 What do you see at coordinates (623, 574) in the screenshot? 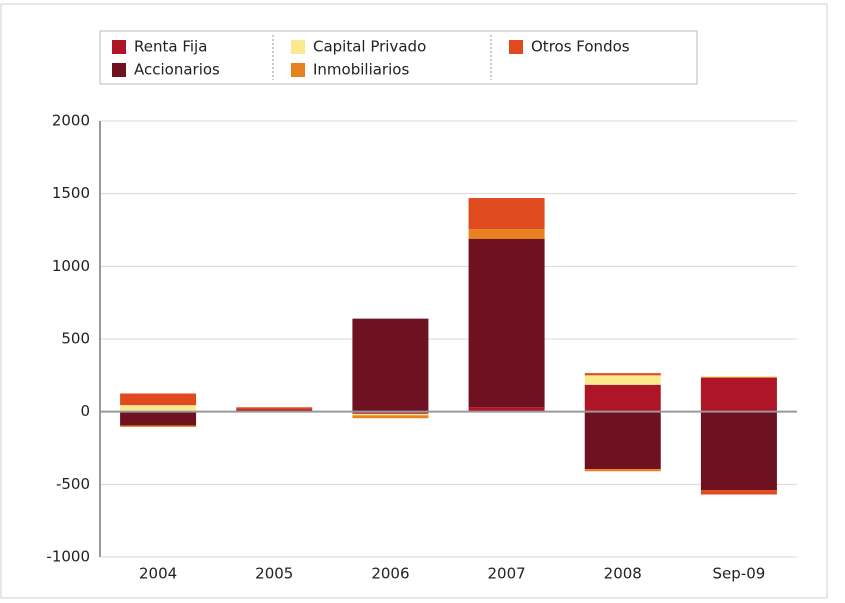
I see `x-tick-label: 2008` at bounding box center [623, 574].